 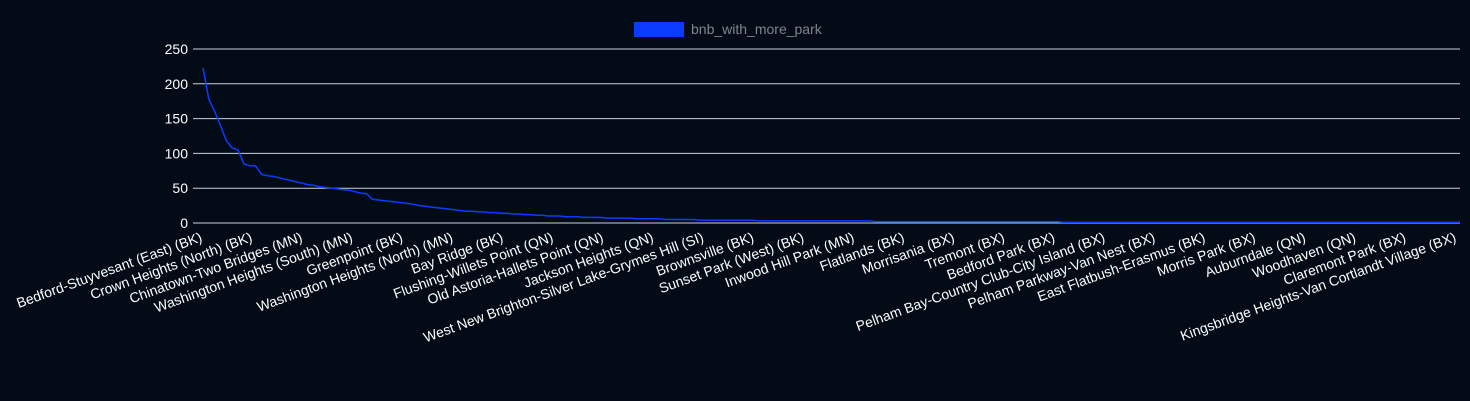 What do you see at coordinates (180, 188) in the screenshot?
I see `y-tick-label: 50` at bounding box center [180, 188].